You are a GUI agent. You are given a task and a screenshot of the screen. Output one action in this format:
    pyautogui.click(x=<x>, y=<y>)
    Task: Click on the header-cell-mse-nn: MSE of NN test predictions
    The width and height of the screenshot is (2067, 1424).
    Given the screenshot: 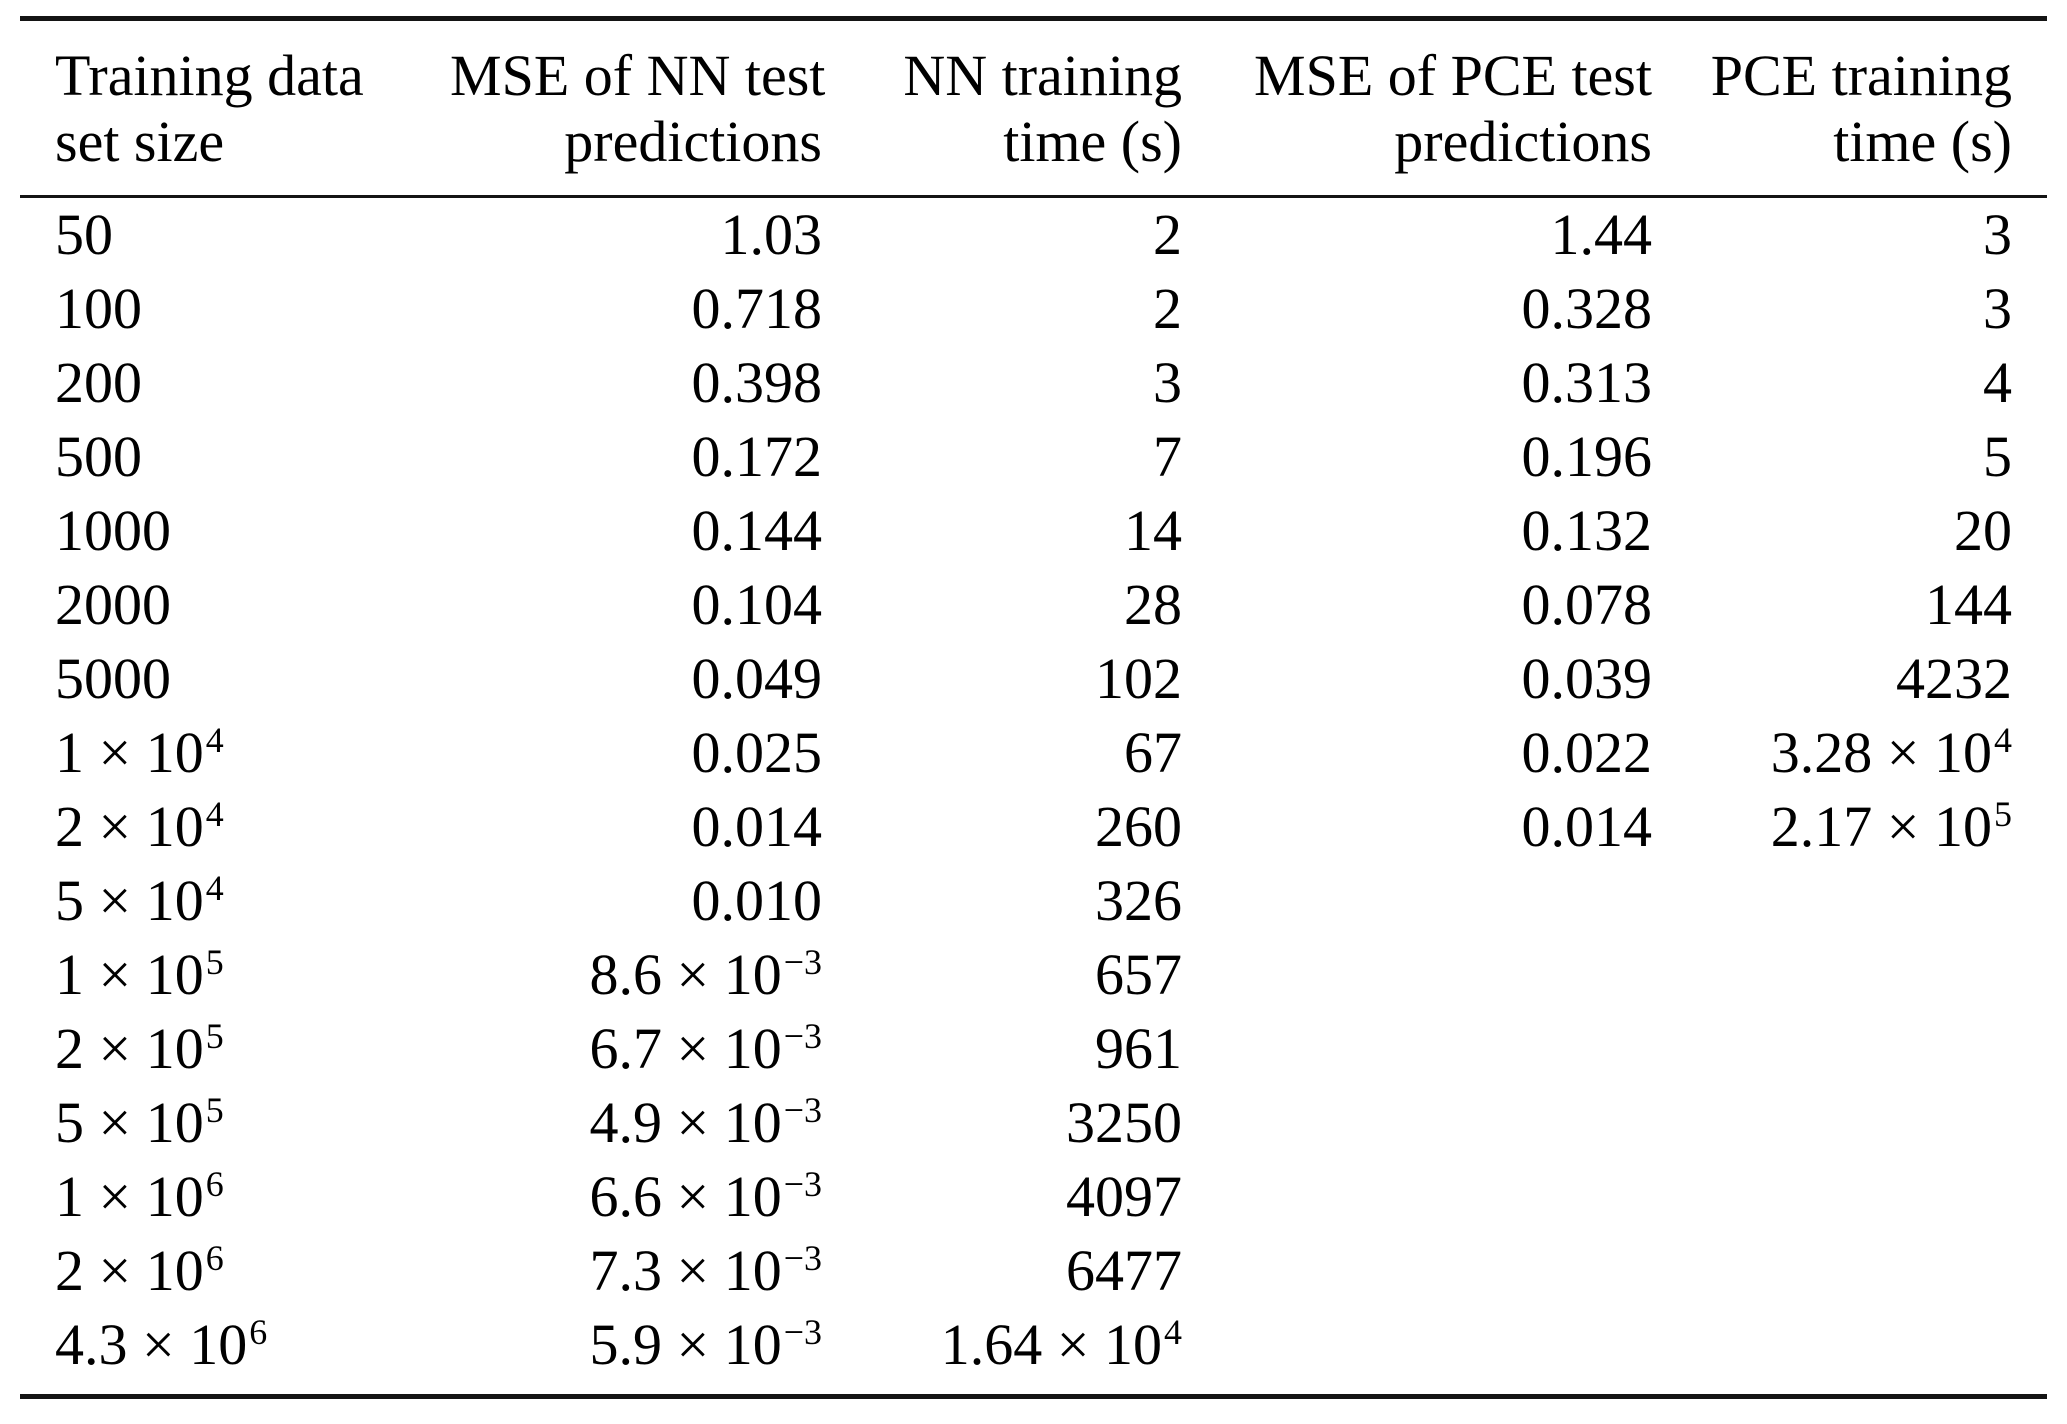 What is the action you would take?
    pyautogui.click(x=640, y=108)
    